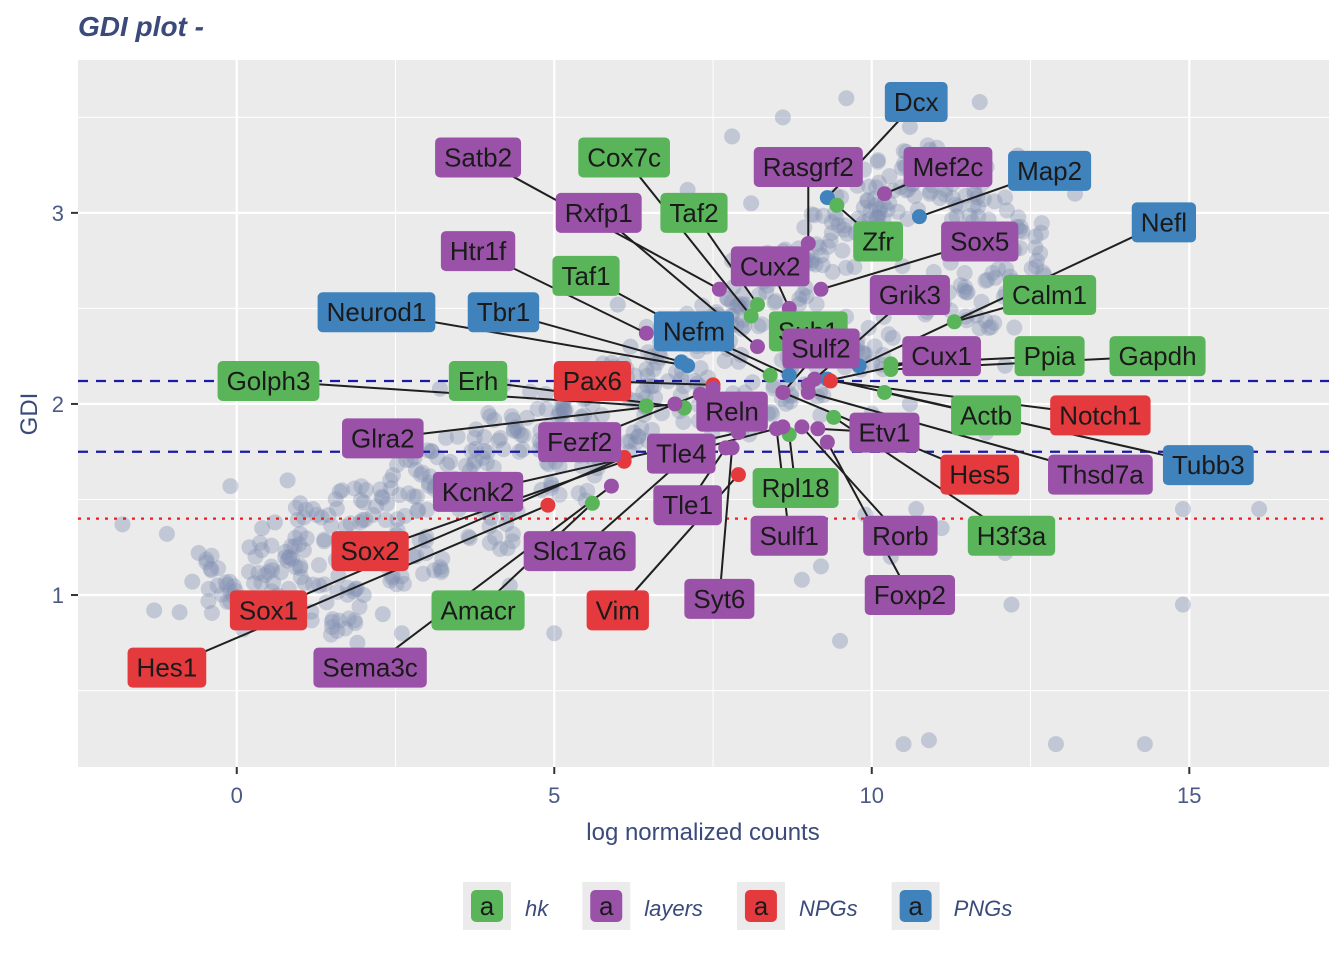  Describe the element at coordinates (731, 412) in the screenshot. I see `gene-label-text: Reln` at that location.